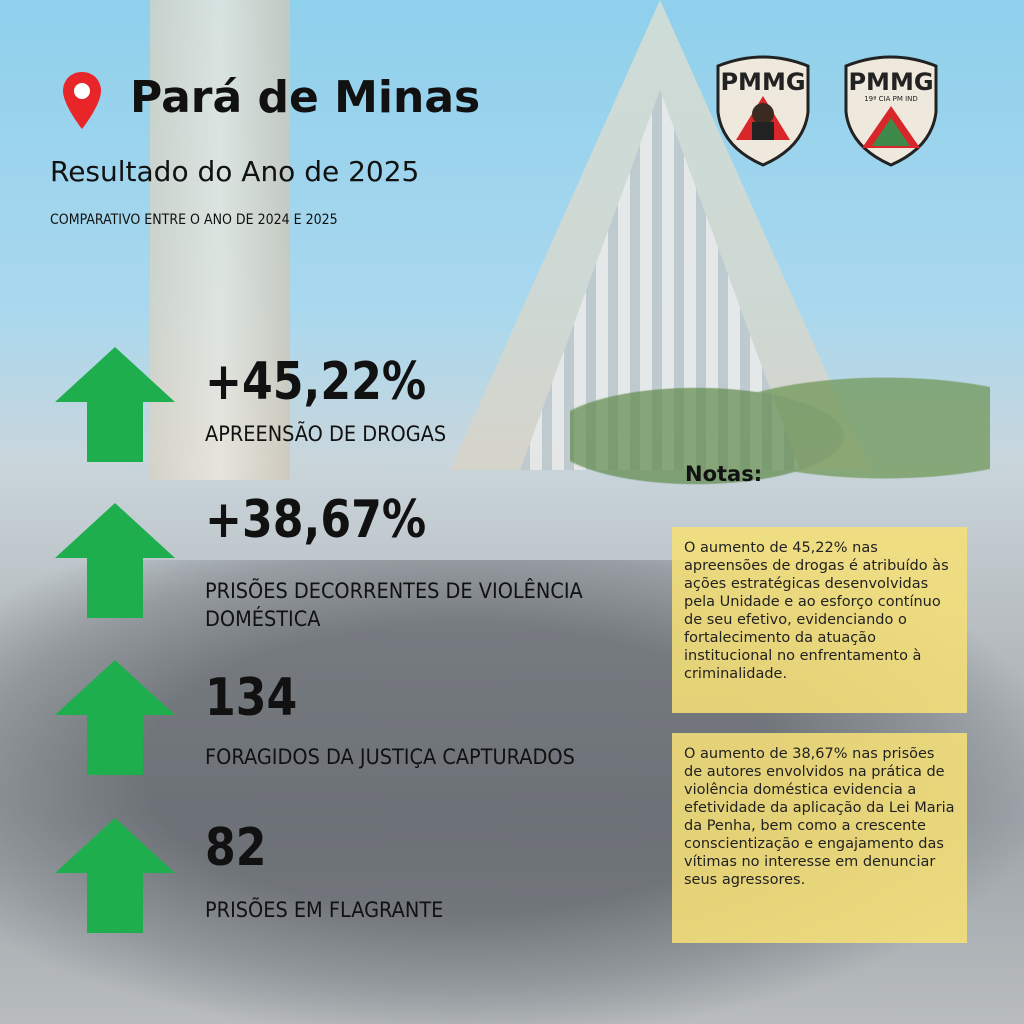  Describe the element at coordinates (236, 848) in the screenshot. I see `stat-value: 82` at that location.